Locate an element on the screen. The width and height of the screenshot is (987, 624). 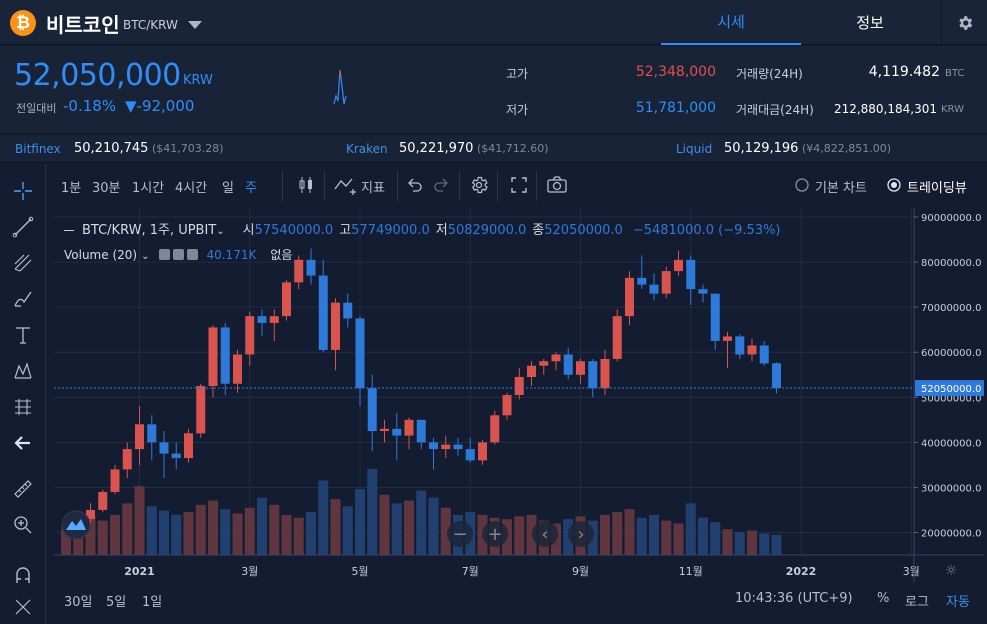
interval-30m: 30분 is located at coordinates (106, 188).